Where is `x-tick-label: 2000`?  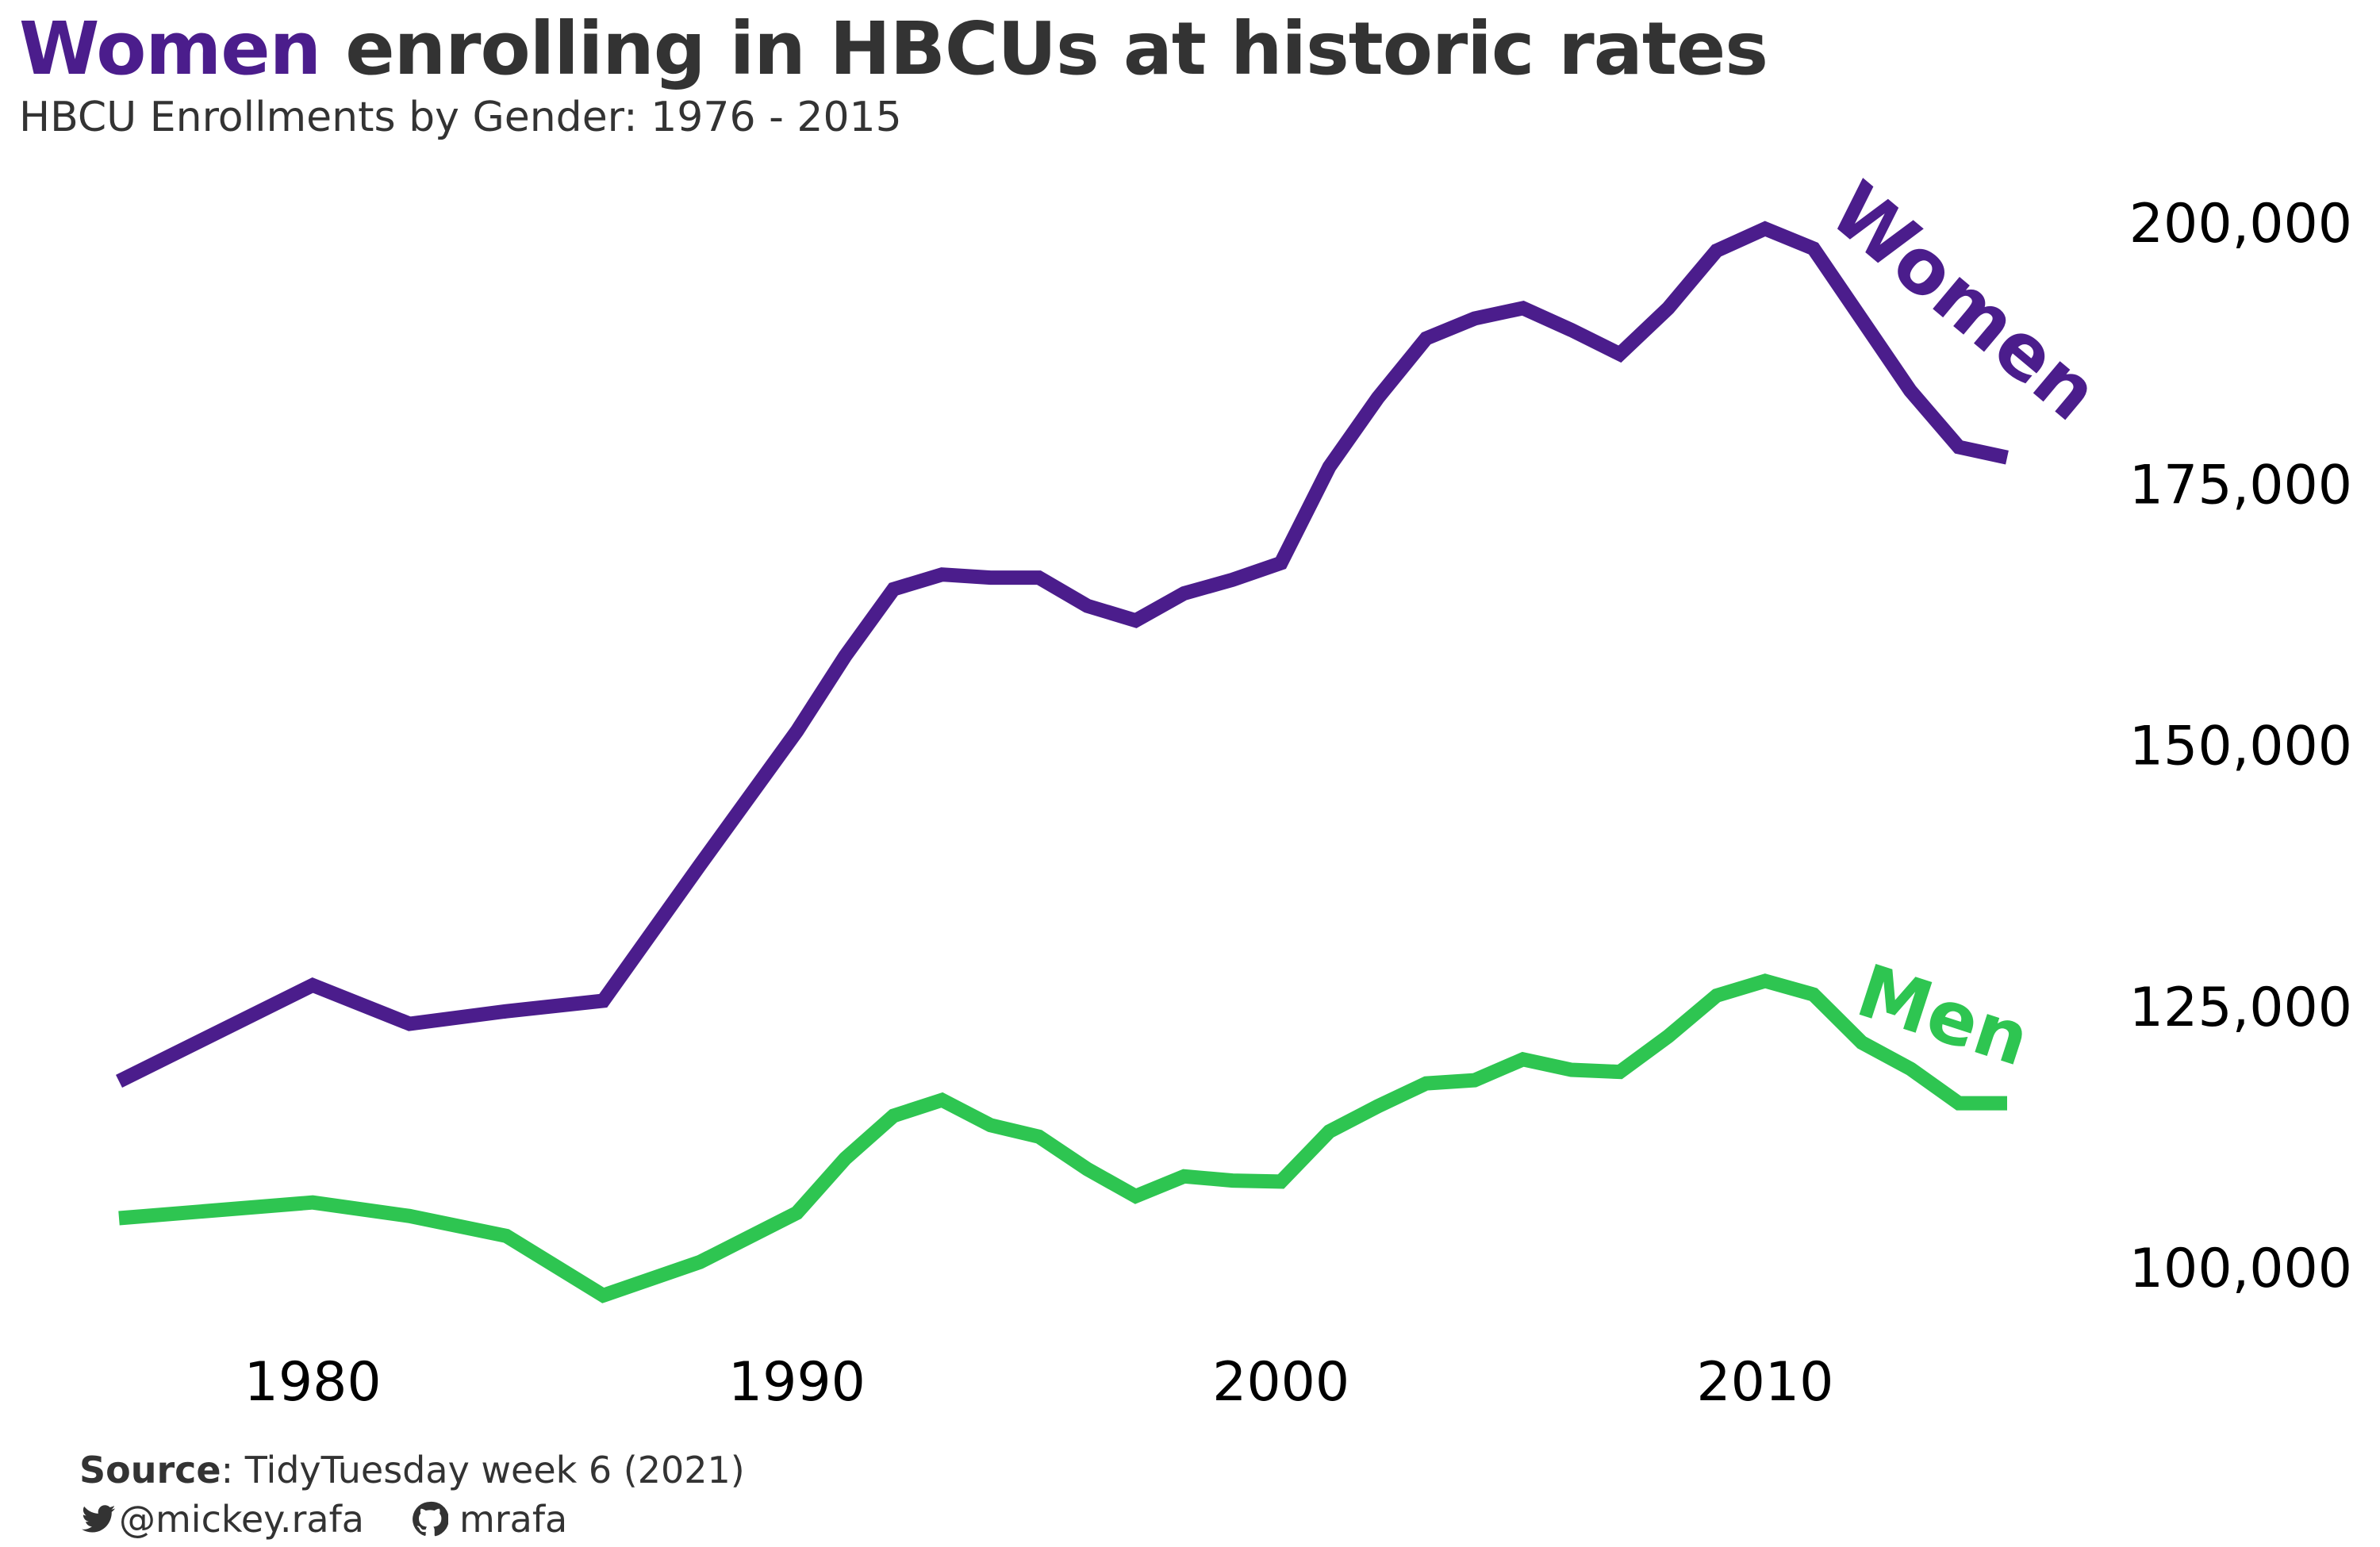
x-tick-label: 2000 is located at coordinates (1280, 1382).